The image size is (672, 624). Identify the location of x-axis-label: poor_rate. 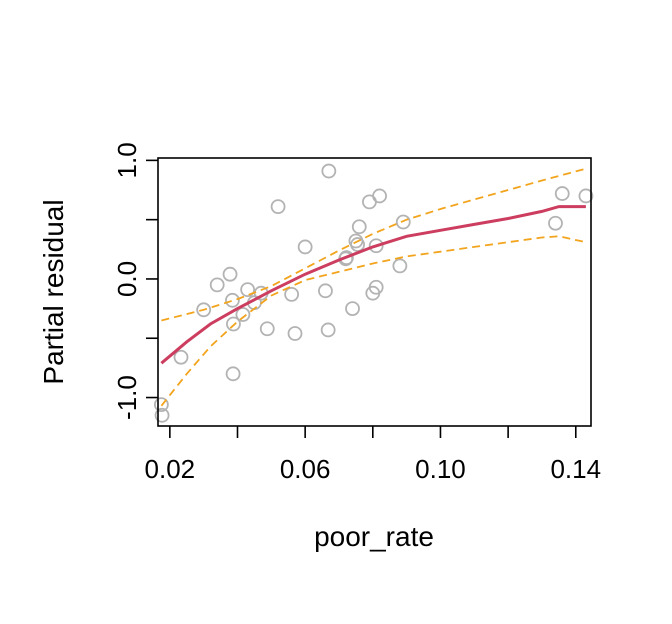
(374, 536).